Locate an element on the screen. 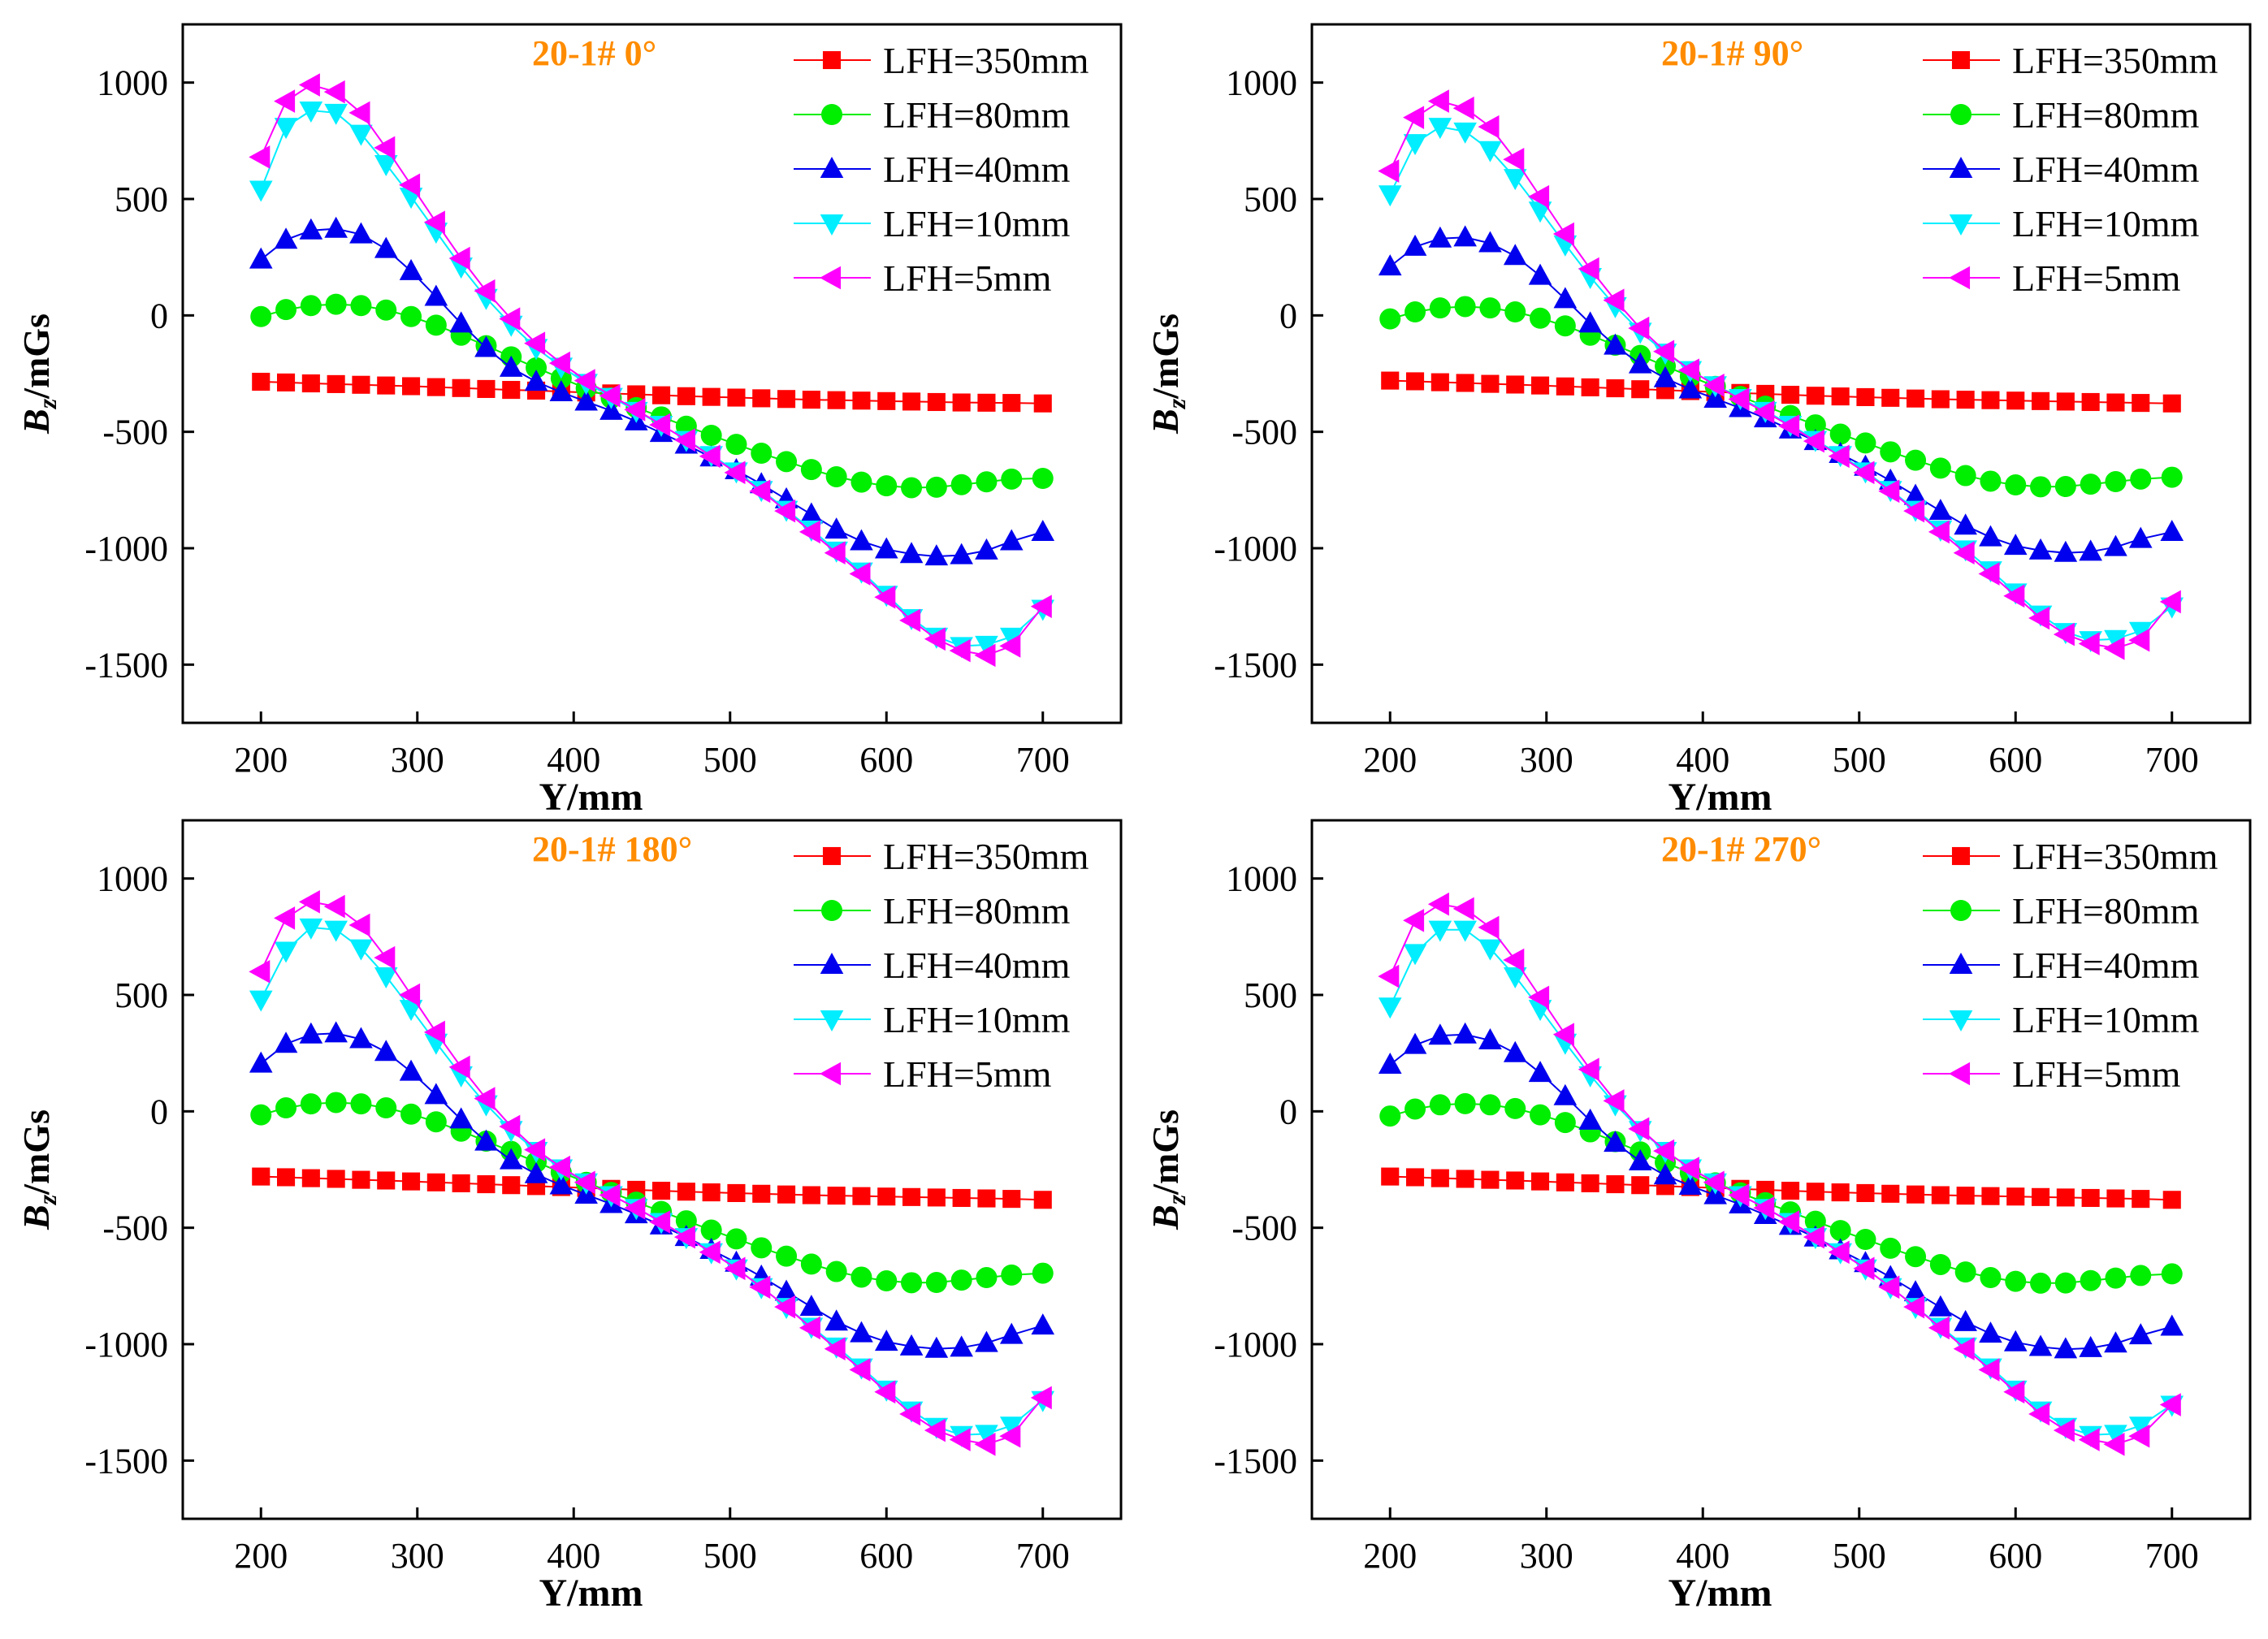  y-tick-label: 500 is located at coordinates (141, 199).